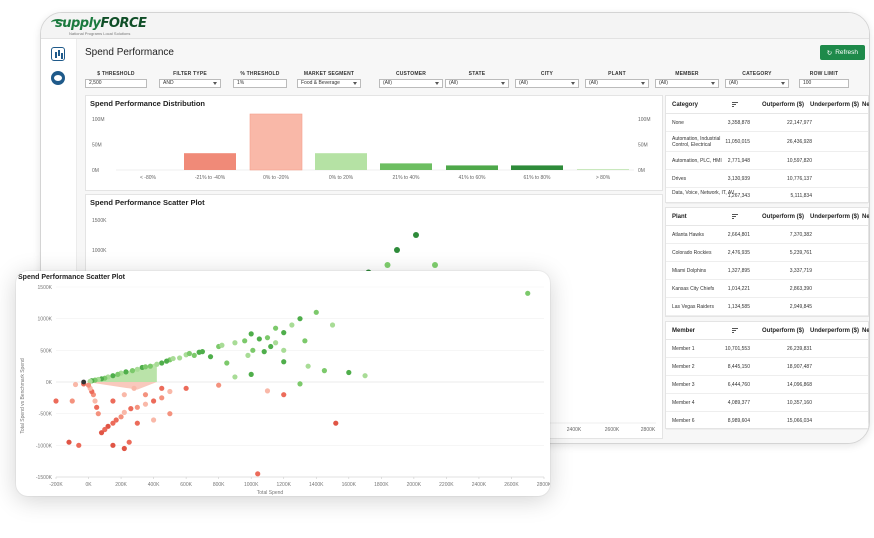 The image size is (874, 538). Describe the element at coordinates (767, 421) in the screenshot. I see `table-row: Member 6 8,989,604 15,066,034` at that location.